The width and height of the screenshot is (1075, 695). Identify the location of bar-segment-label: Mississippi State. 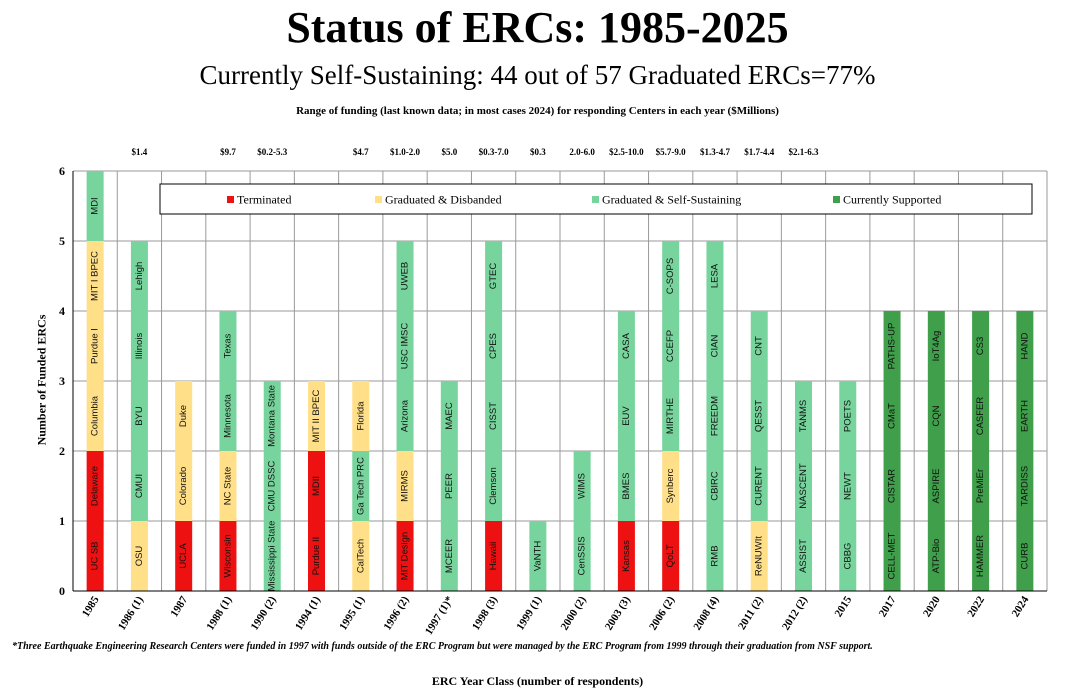
(272, 556).